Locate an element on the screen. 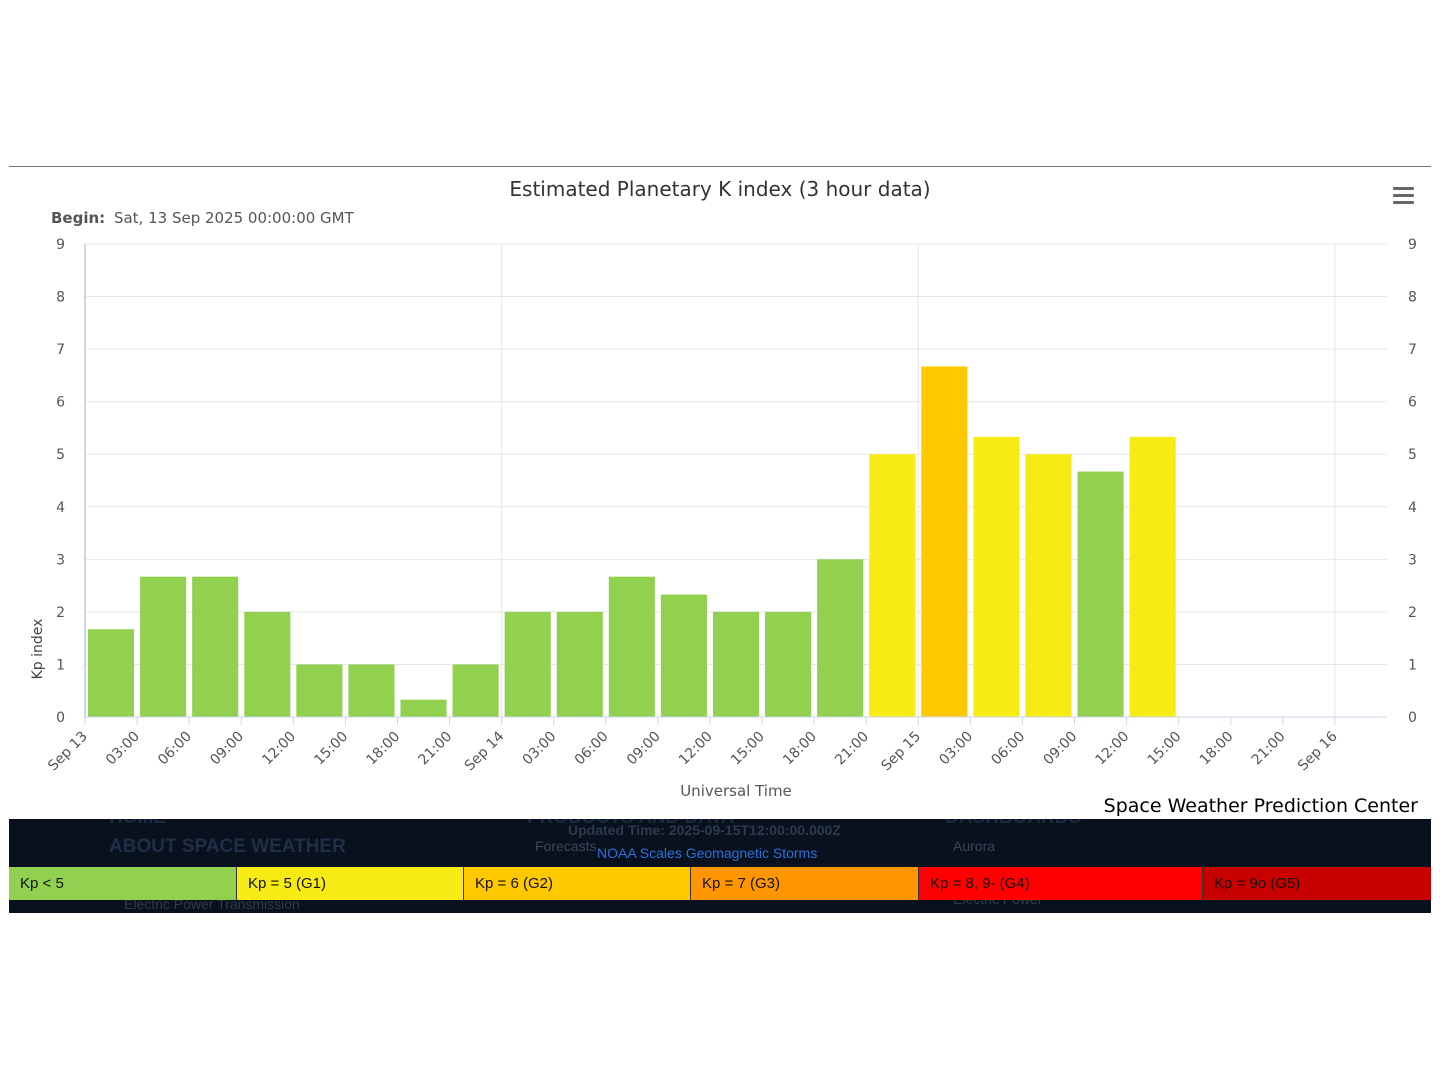 This screenshot has height=1080, width=1440. kp-scale-segment: Kp = 7 (G3) is located at coordinates (805, 883).